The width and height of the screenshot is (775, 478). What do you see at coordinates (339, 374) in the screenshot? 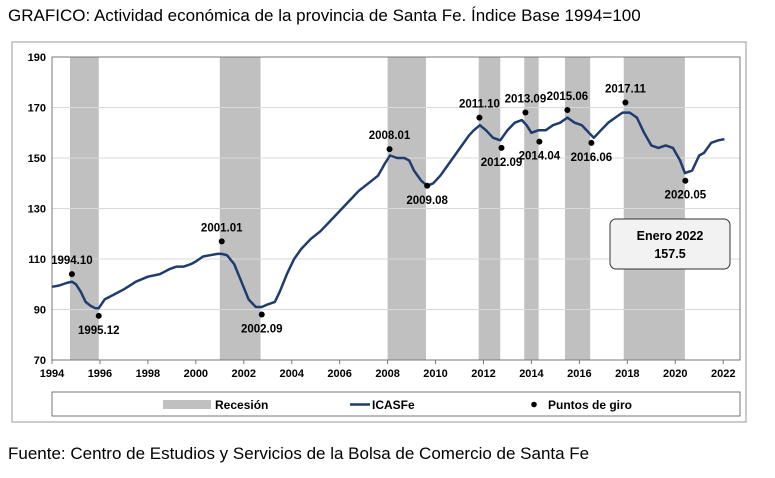
I see `x-tick-label: 2006` at bounding box center [339, 374].